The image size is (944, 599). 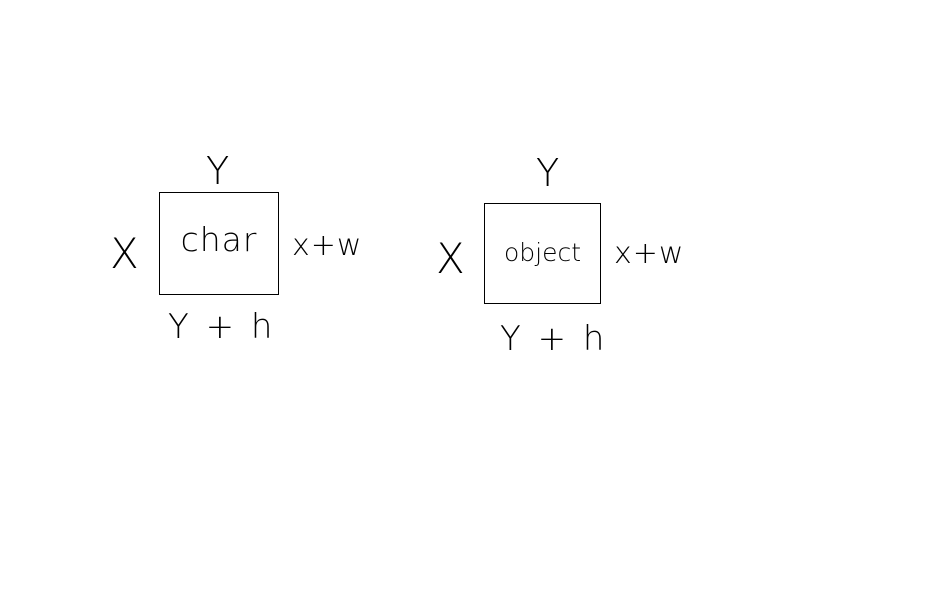 I want to click on object-box-label: object, so click(x=542, y=252).